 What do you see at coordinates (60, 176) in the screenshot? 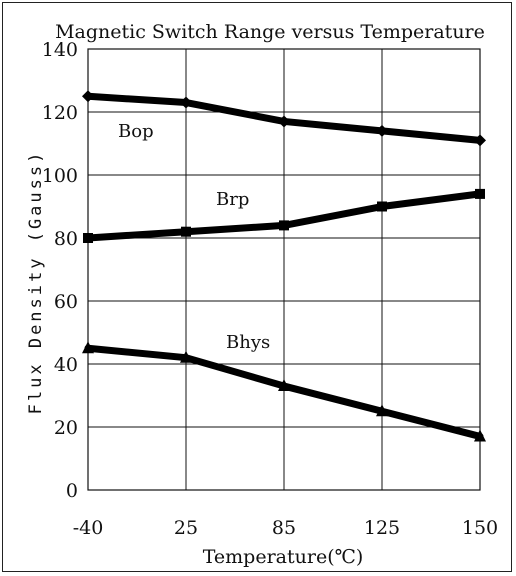
I see `y-tick-label: 100` at bounding box center [60, 176].